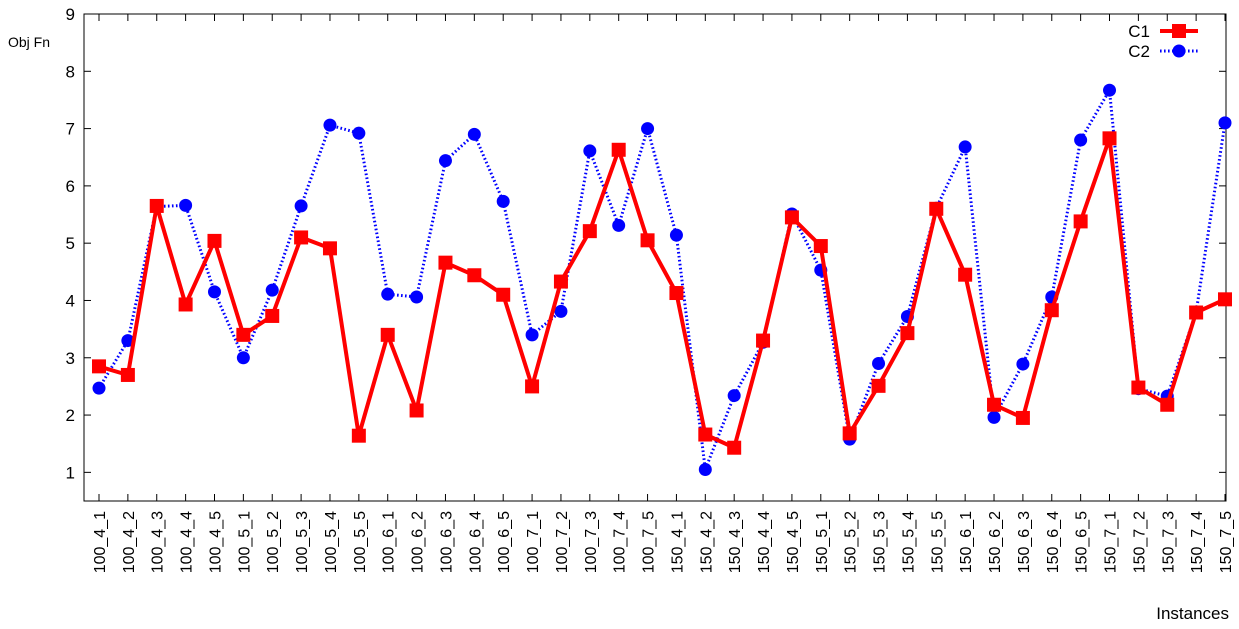  I want to click on x-tick-label: 150_5_3, so click(880, 542).